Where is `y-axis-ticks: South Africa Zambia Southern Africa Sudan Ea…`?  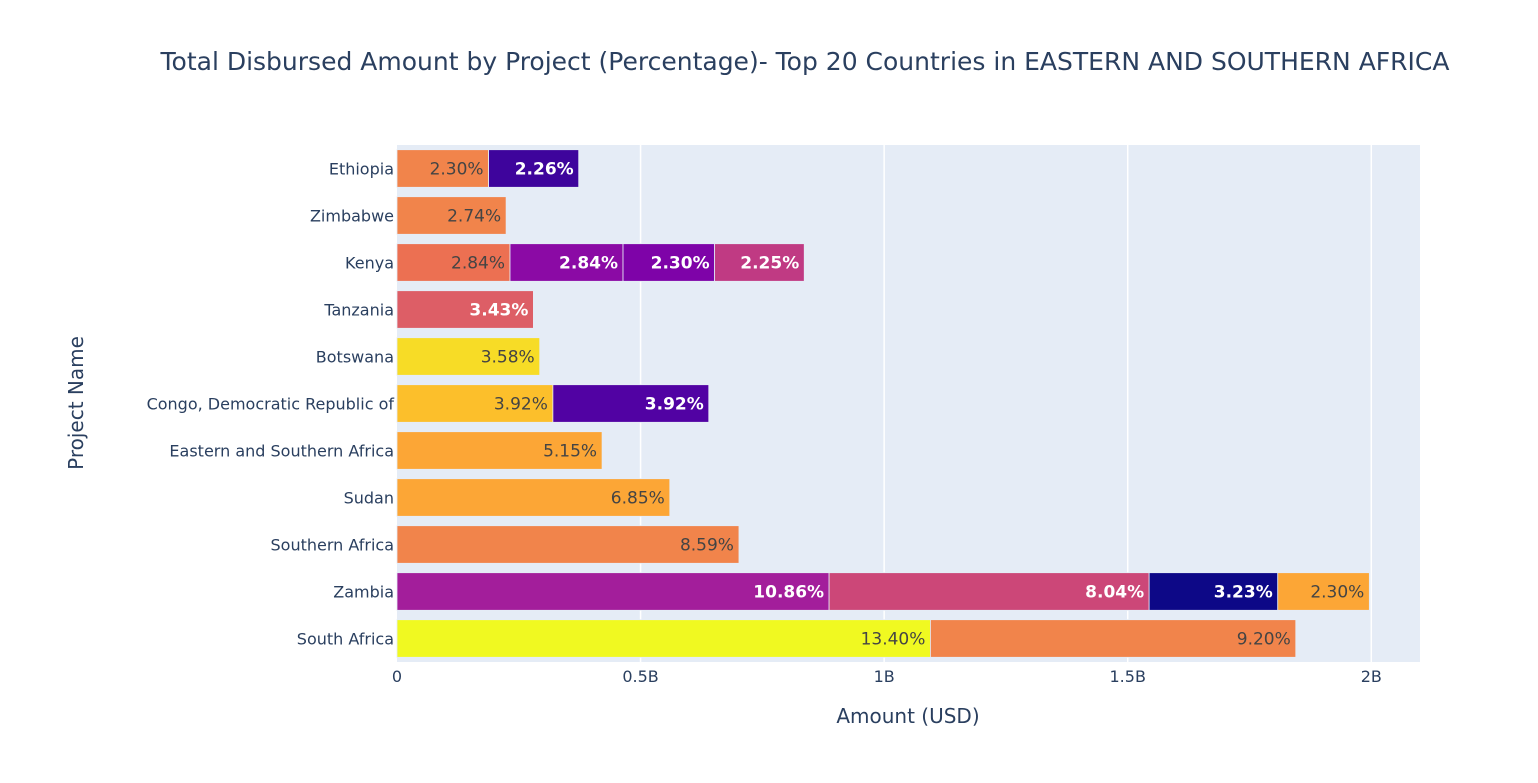 y-axis-ticks: South Africa Zambia Southern Africa Sudan Ea… is located at coordinates (271, 404).